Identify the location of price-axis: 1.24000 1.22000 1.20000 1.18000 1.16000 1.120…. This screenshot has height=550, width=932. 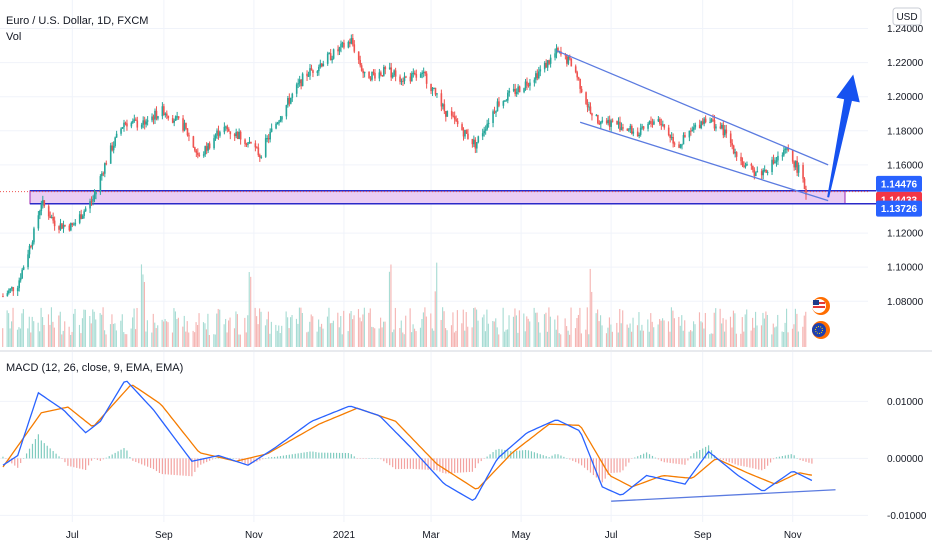
(905, 166).